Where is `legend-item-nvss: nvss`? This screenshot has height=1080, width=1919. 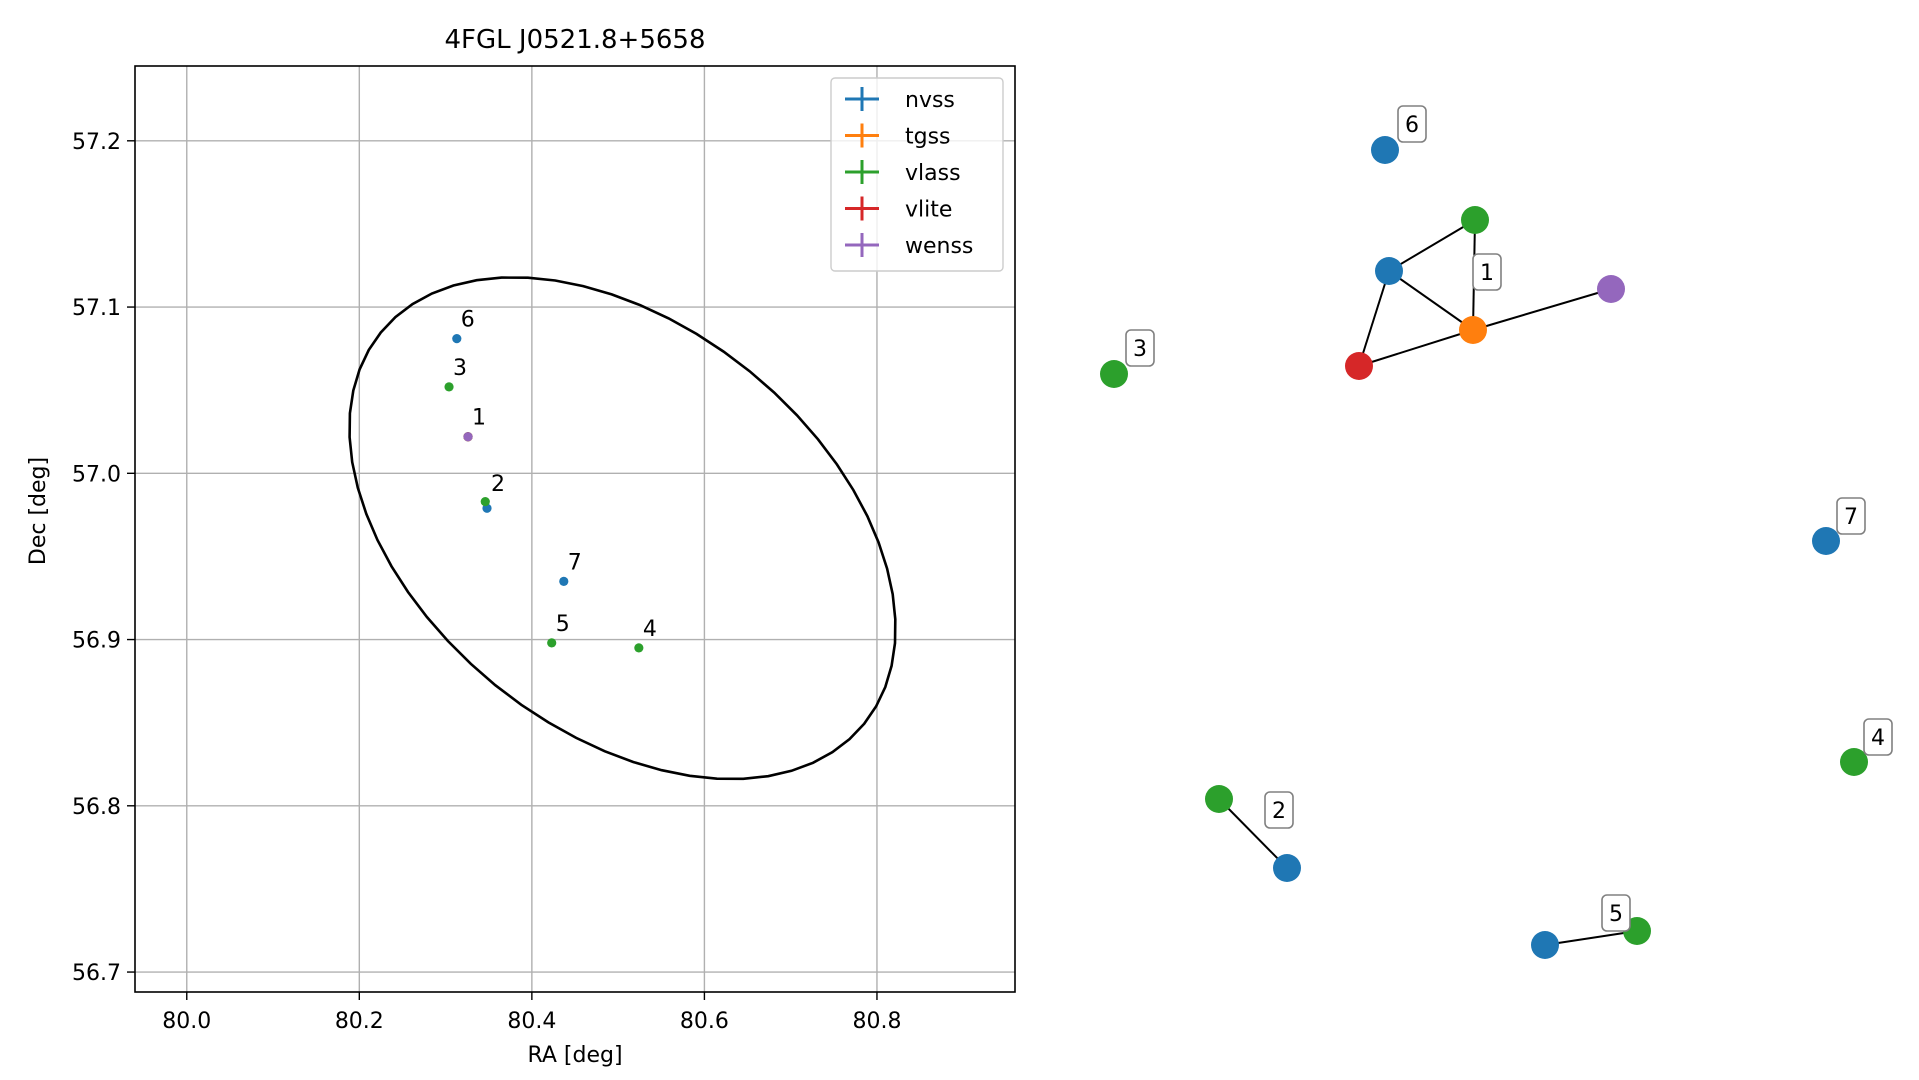 legend-item-nvss: nvss is located at coordinates (900, 100).